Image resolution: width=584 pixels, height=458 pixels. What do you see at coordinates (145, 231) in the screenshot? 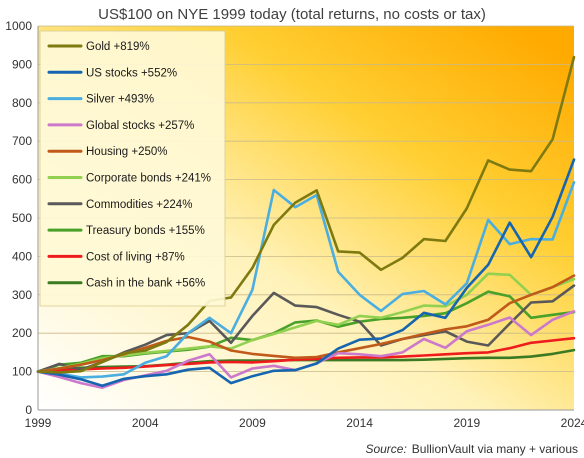
I see `legend-label: Treasury bonds +155%` at bounding box center [145, 231].